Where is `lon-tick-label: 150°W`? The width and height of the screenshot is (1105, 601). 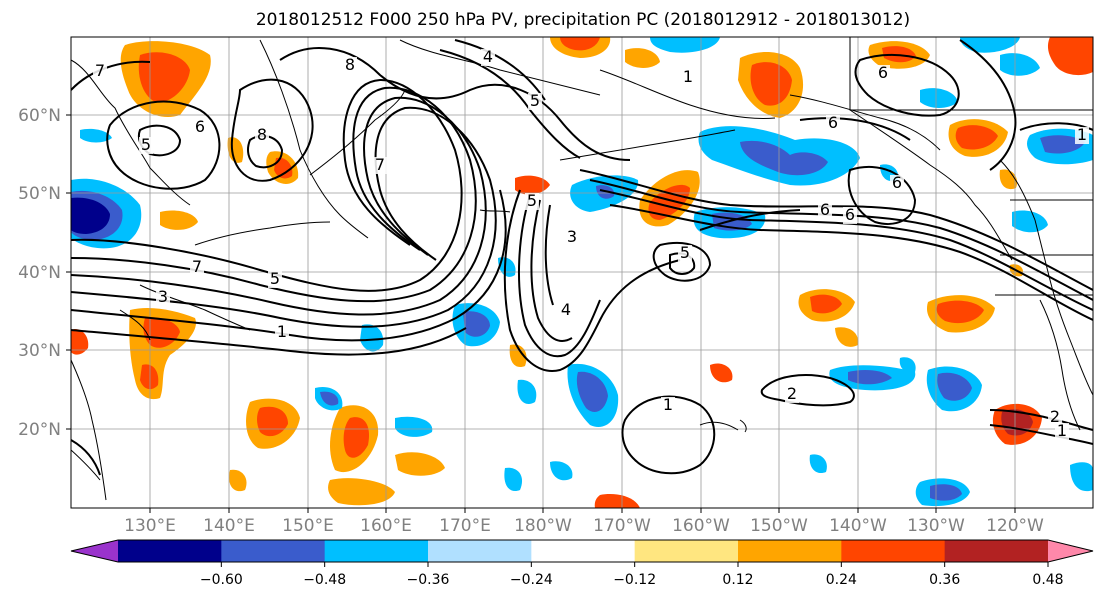 lon-tick-label: 150°W is located at coordinates (779, 526).